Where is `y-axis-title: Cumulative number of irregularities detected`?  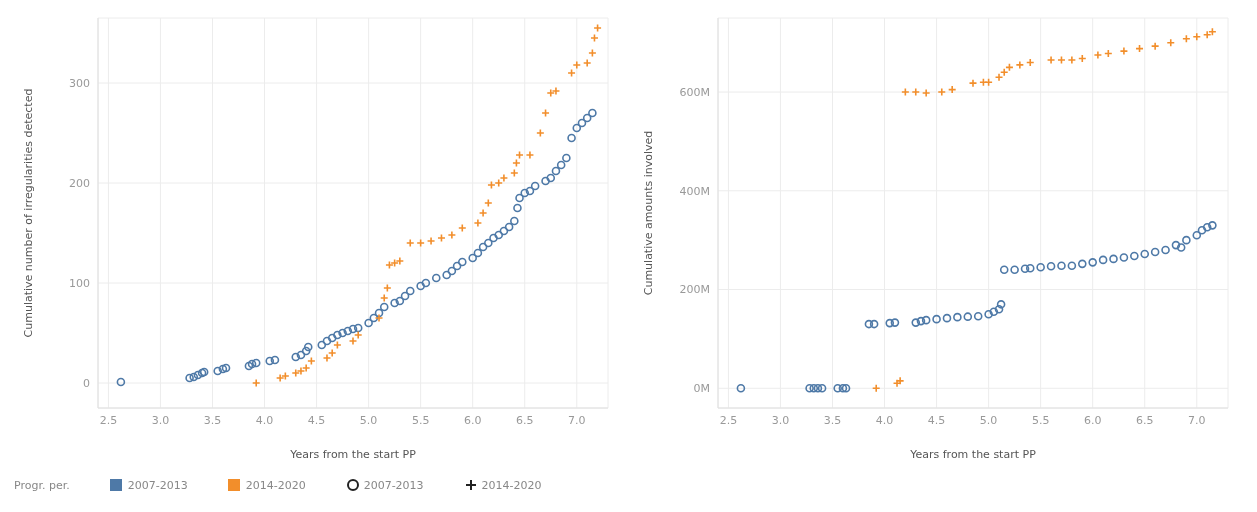 y-axis-title: Cumulative number of irregularities detected is located at coordinates (28, 213).